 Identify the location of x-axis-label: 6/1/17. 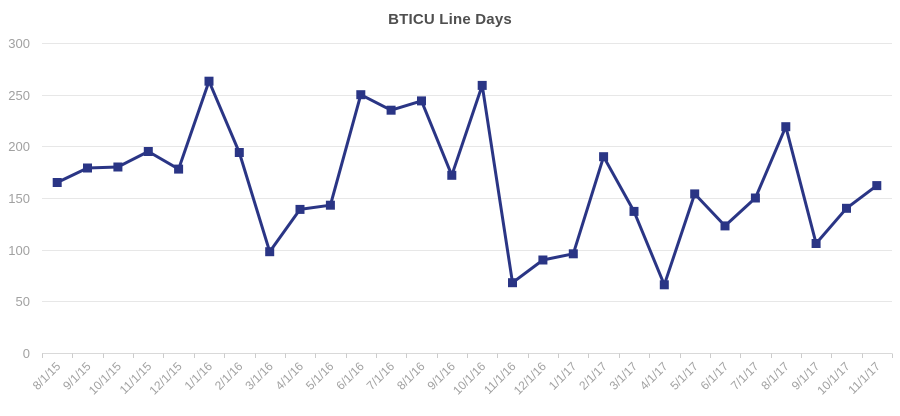
(715, 376).